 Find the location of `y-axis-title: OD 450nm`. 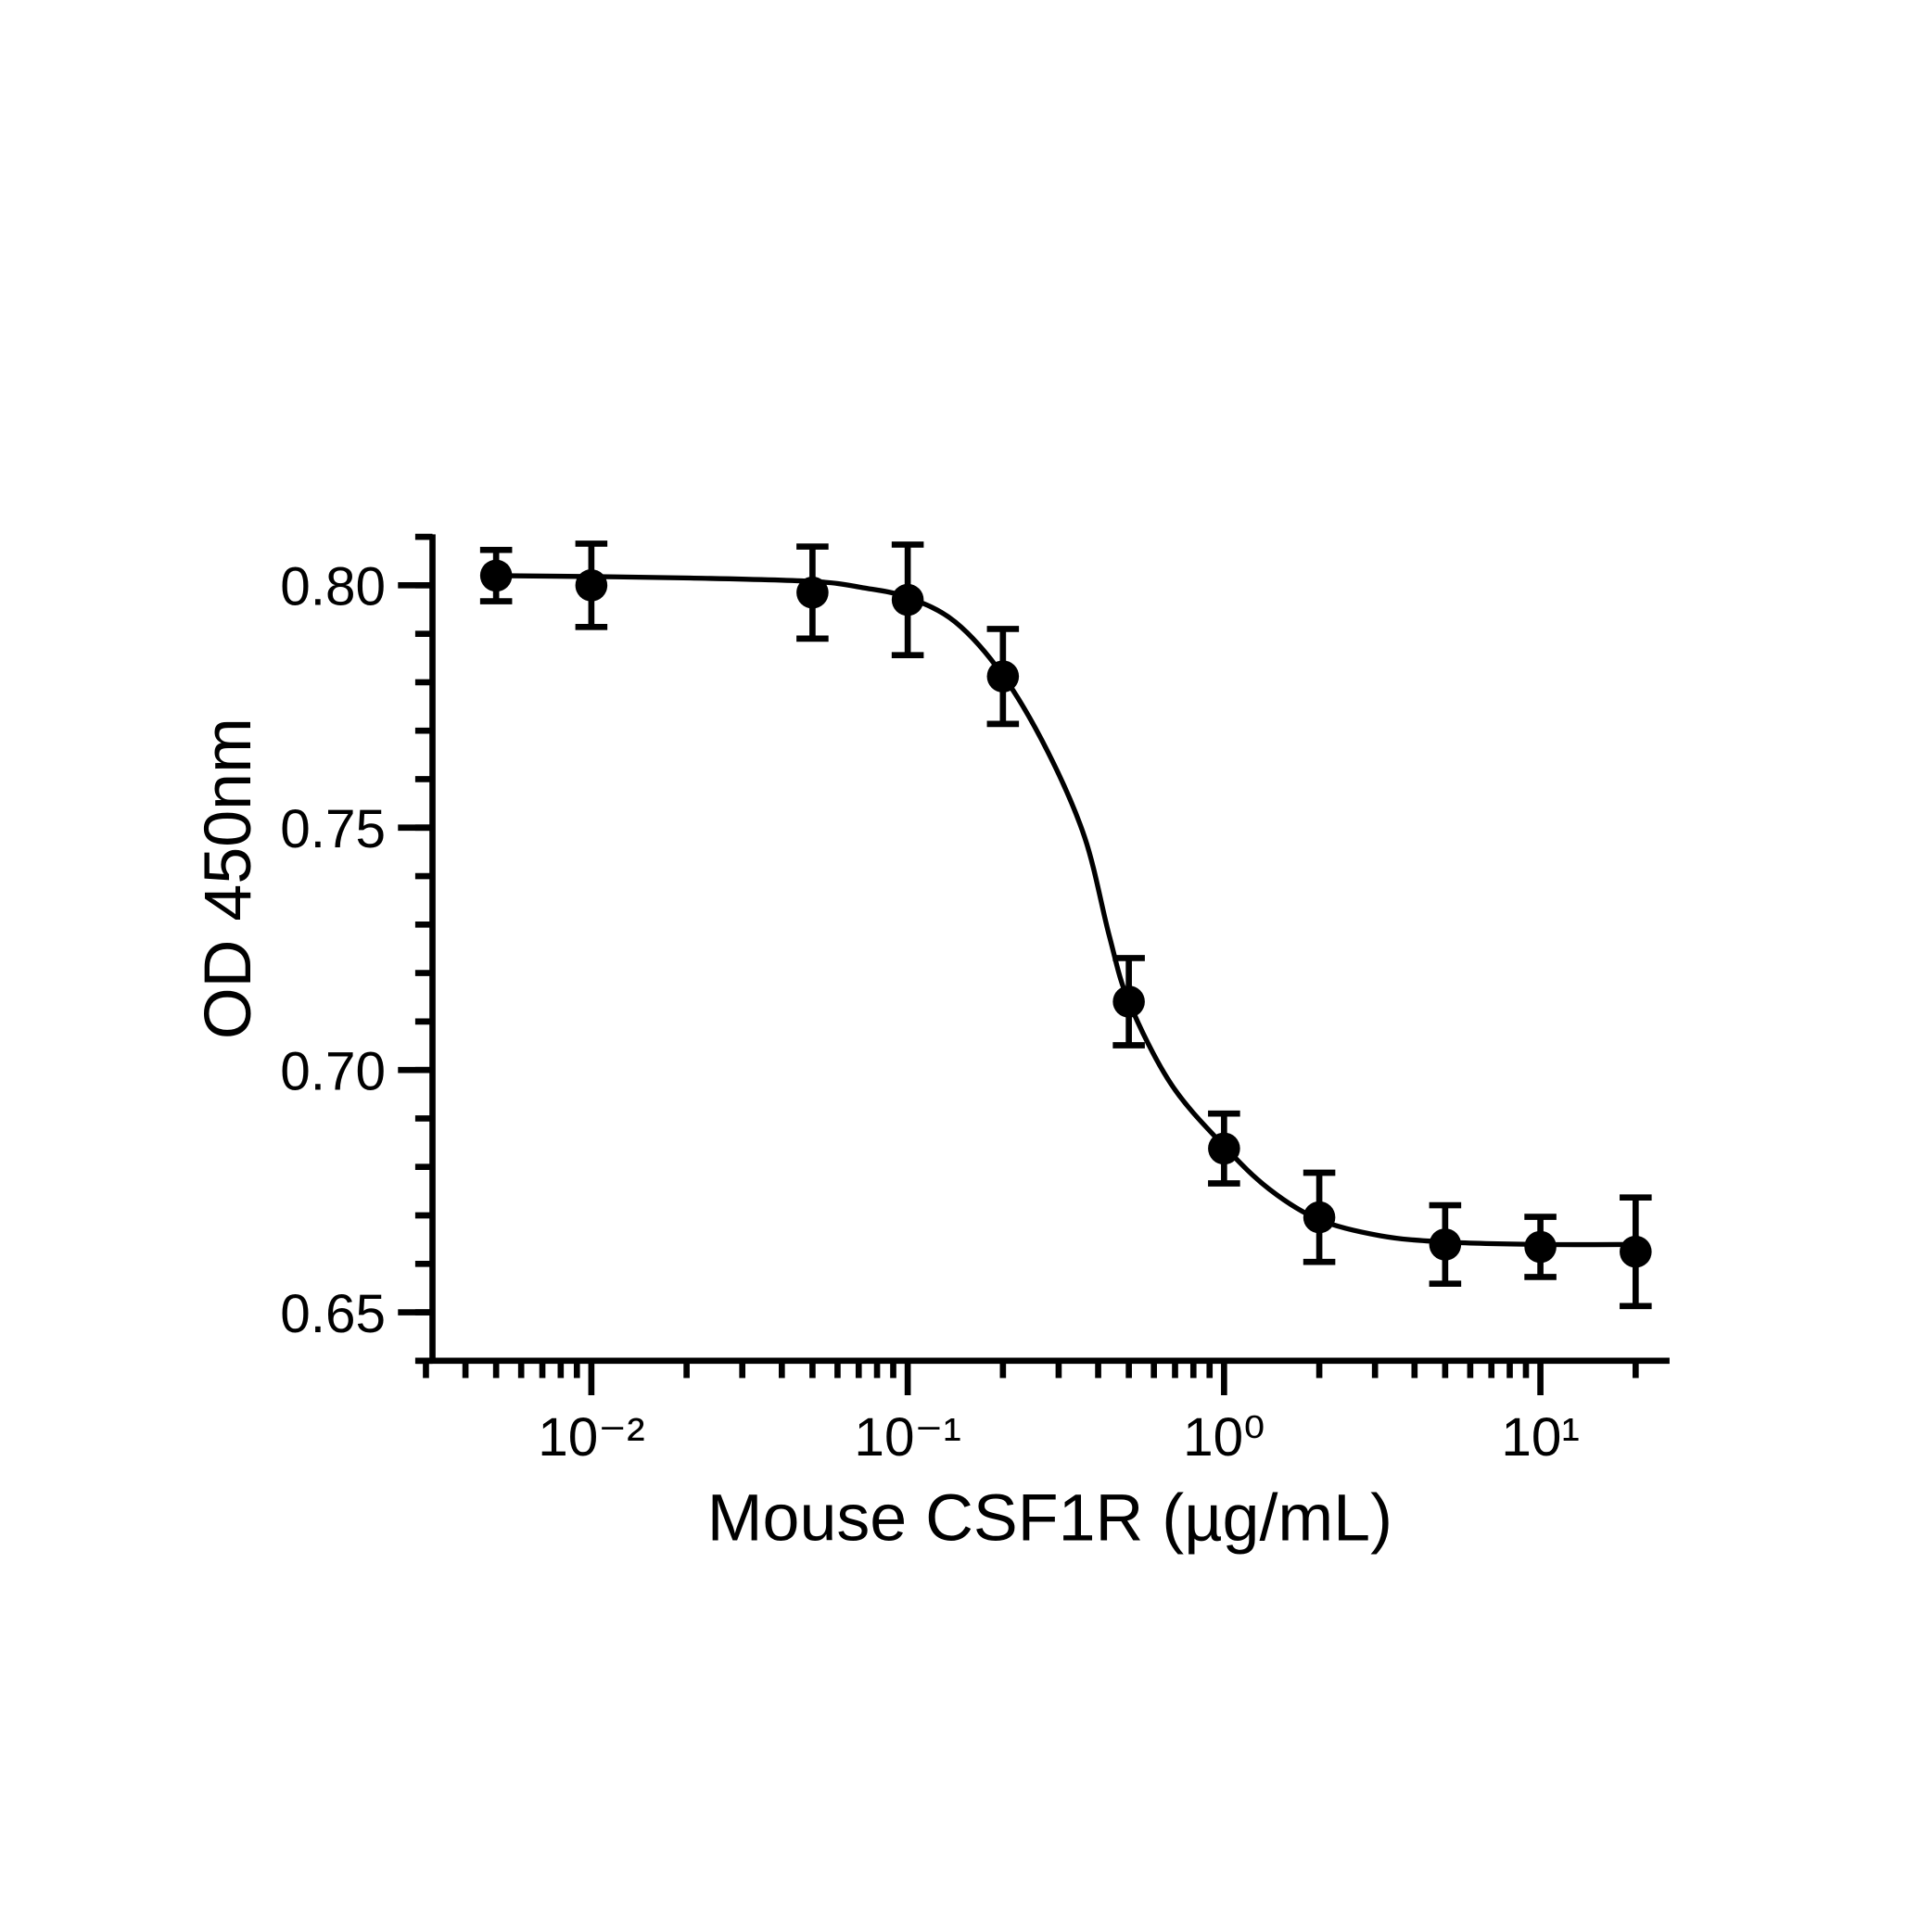

y-axis-title: OD 450nm is located at coordinates (228, 878).